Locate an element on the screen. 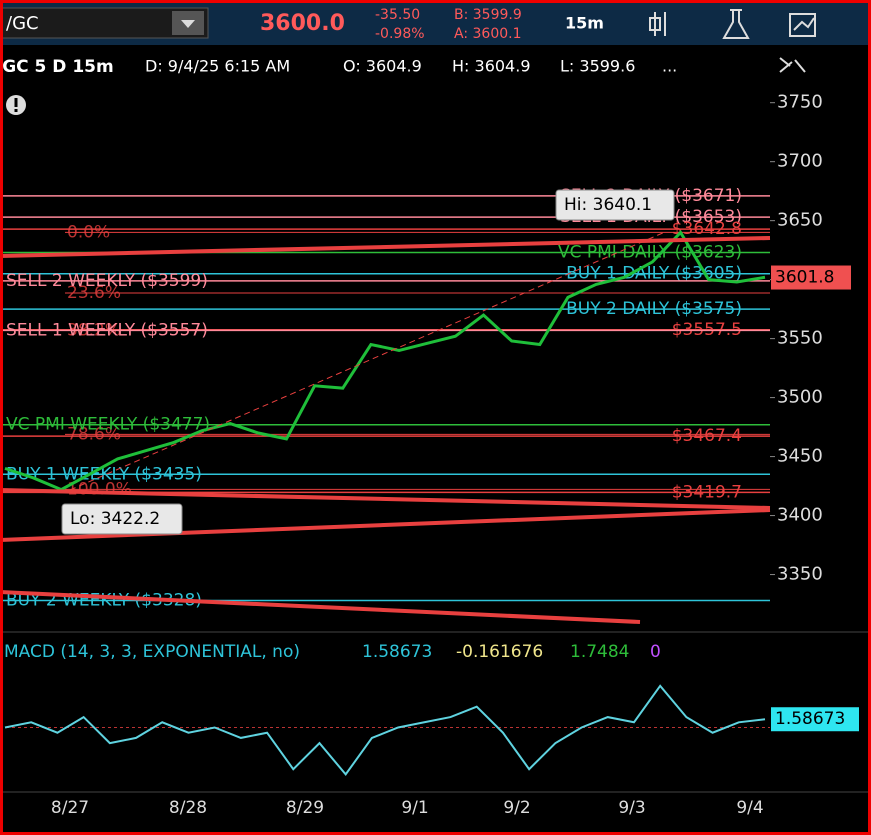 This screenshot has height=835, width=871. current-price-box is located at coordinates (811, 277).